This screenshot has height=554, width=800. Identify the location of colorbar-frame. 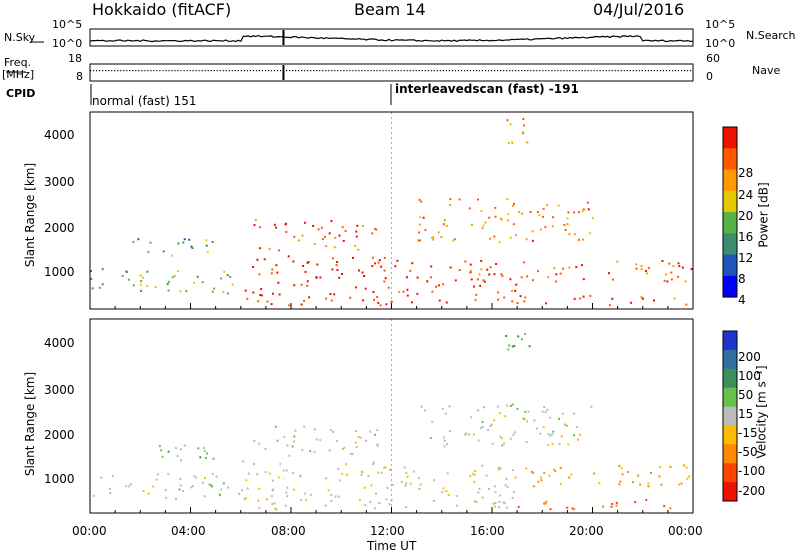
(730, 416).